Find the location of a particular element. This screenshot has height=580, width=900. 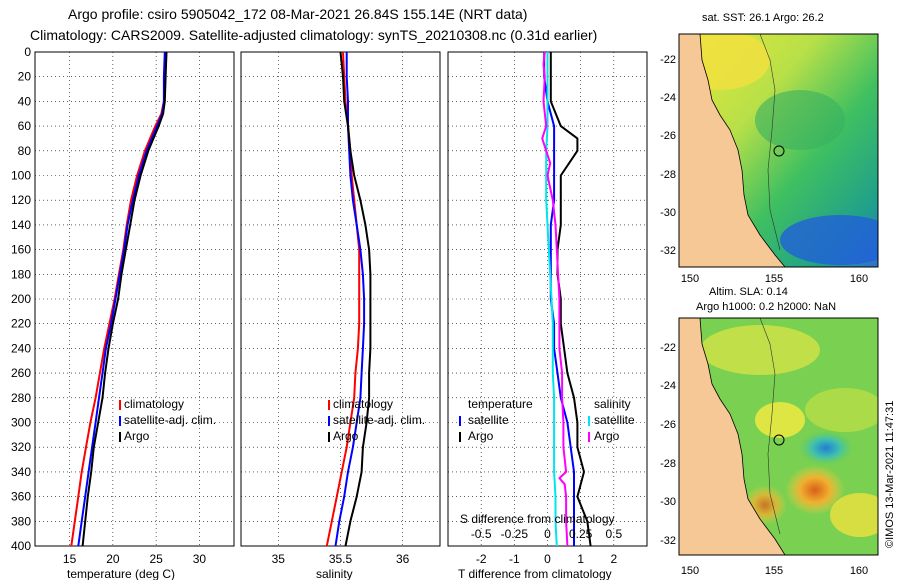

salinity-curves is located at coordinates (348, 299).